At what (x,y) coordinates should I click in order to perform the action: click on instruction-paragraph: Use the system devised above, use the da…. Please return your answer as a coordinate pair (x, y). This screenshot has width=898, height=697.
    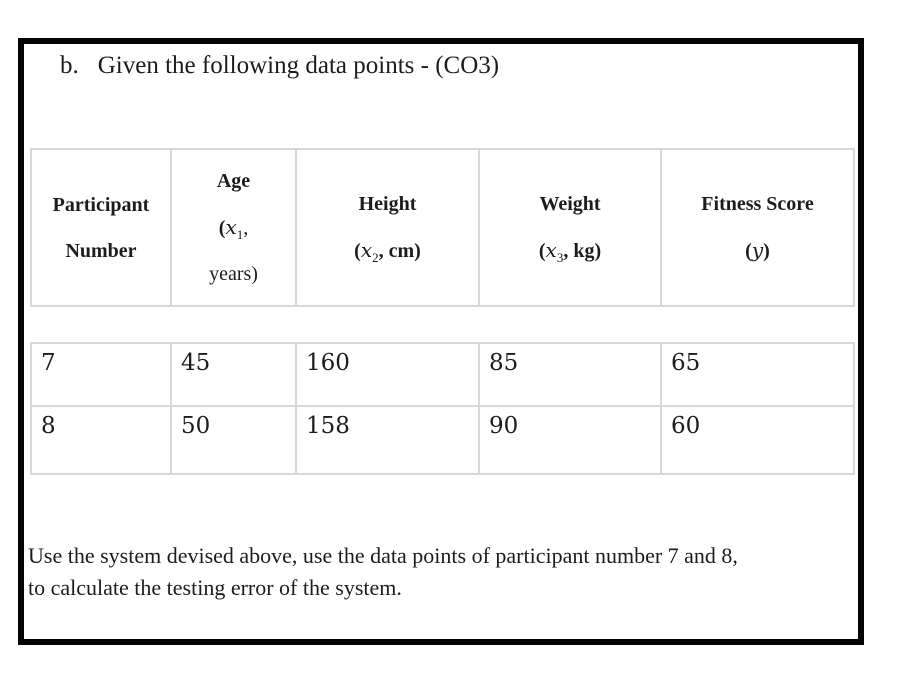
    Looking at the image, I should click on (383, 572).